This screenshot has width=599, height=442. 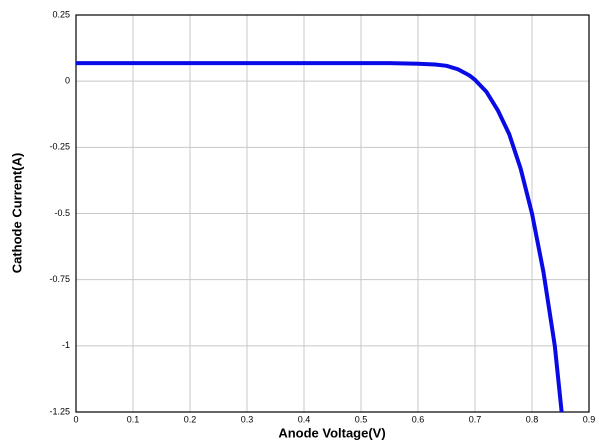 What do you see at coordinates (62, 213) in the screenshot?
I see `y-tick-label: -0.5` at bounding box center [62, 213].